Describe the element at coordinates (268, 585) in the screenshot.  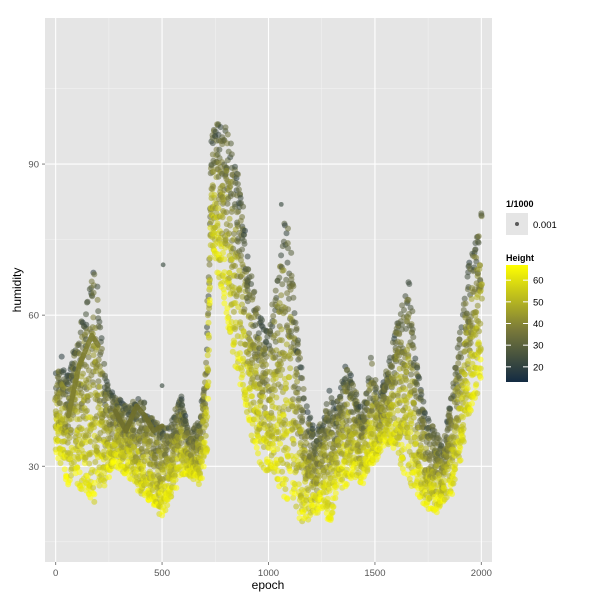
I see `x-axis-title: epoch` at that location.